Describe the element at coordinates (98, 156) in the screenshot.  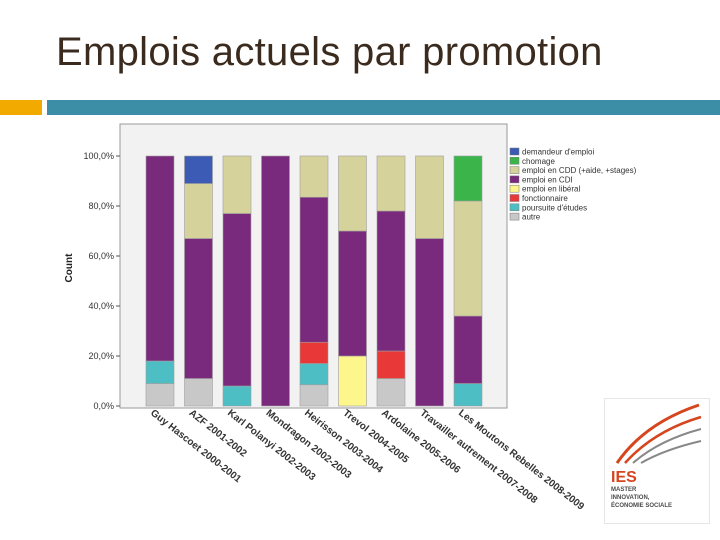
I see `y-tick-label: 100,0%` at that location.